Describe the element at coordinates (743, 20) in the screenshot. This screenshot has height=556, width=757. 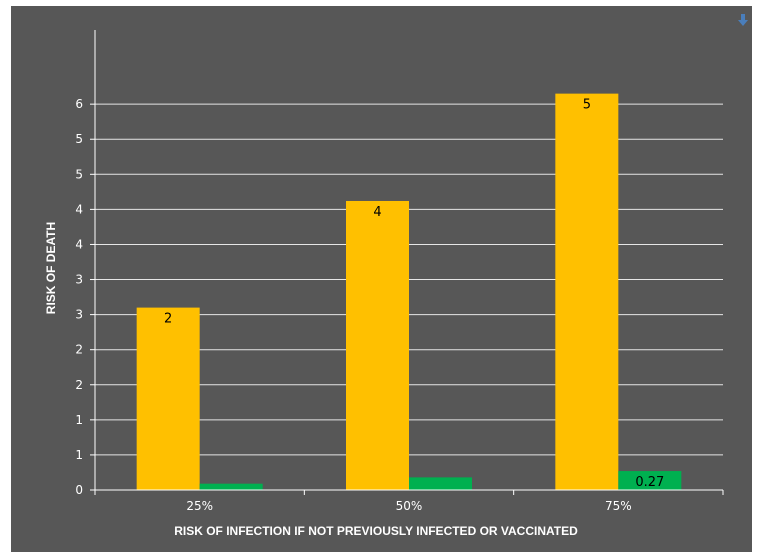
I see `download-arrow-icon` at that location.